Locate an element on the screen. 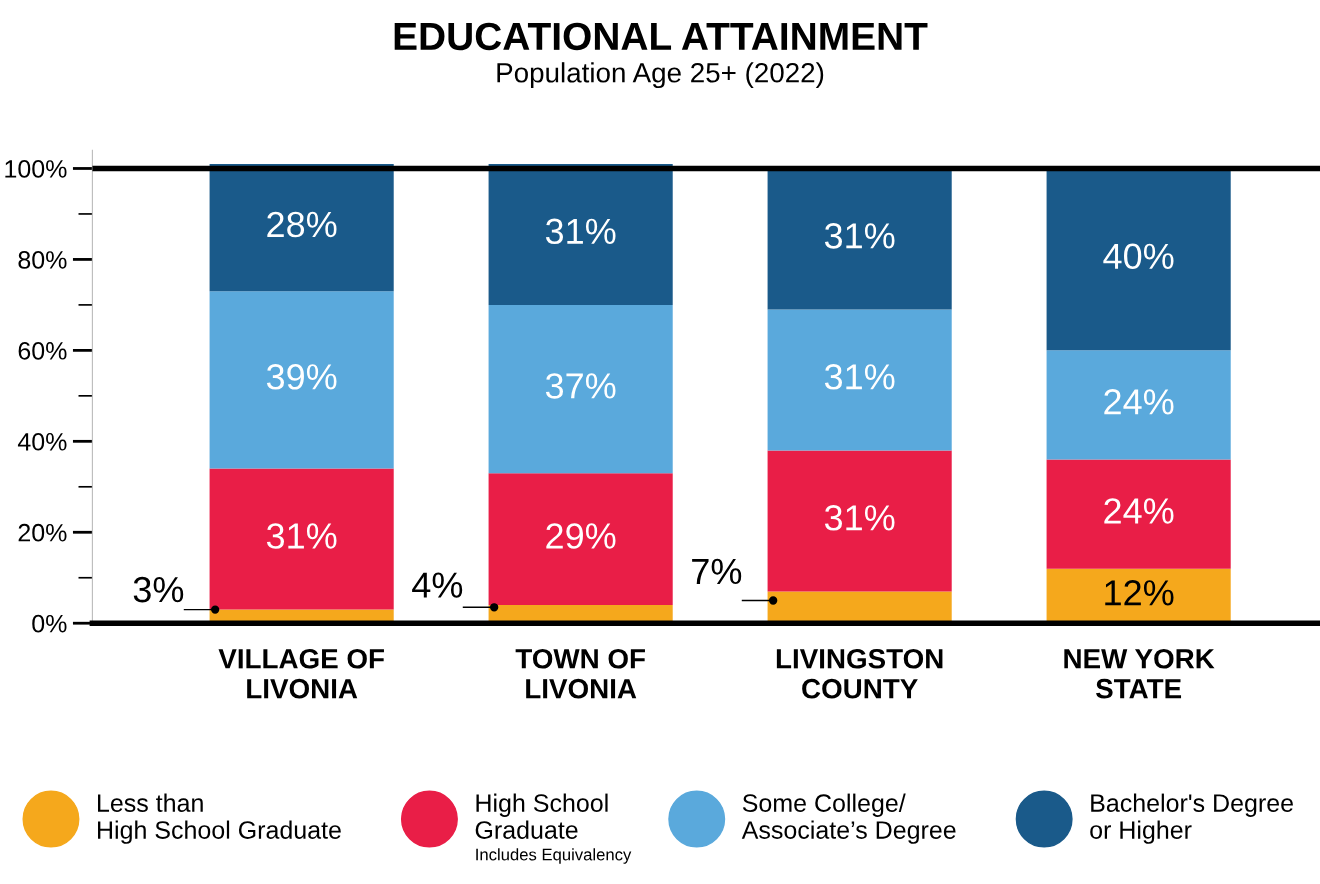 Image resolution: width=1320 pixels, height=884 pixels. data-label: 28% is located at coordinates (302, 224).